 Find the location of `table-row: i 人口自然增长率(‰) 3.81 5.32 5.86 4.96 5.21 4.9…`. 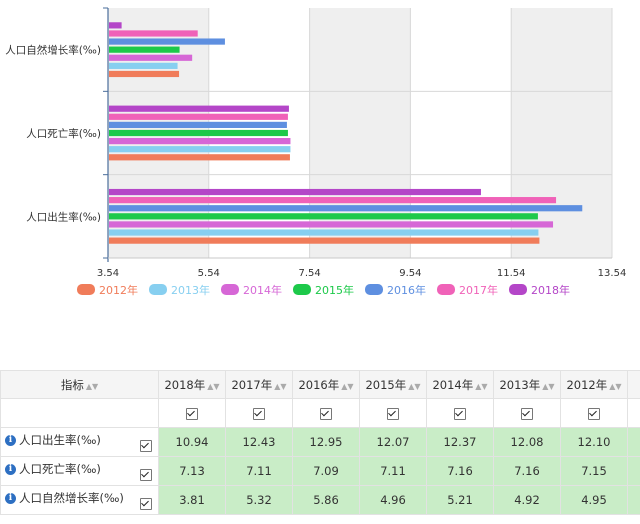

table-row: i 人口自然增长率(‰) 3.81 5.32 5.86 4.96 5.21 4.9… is located at coordinates (320, 500).